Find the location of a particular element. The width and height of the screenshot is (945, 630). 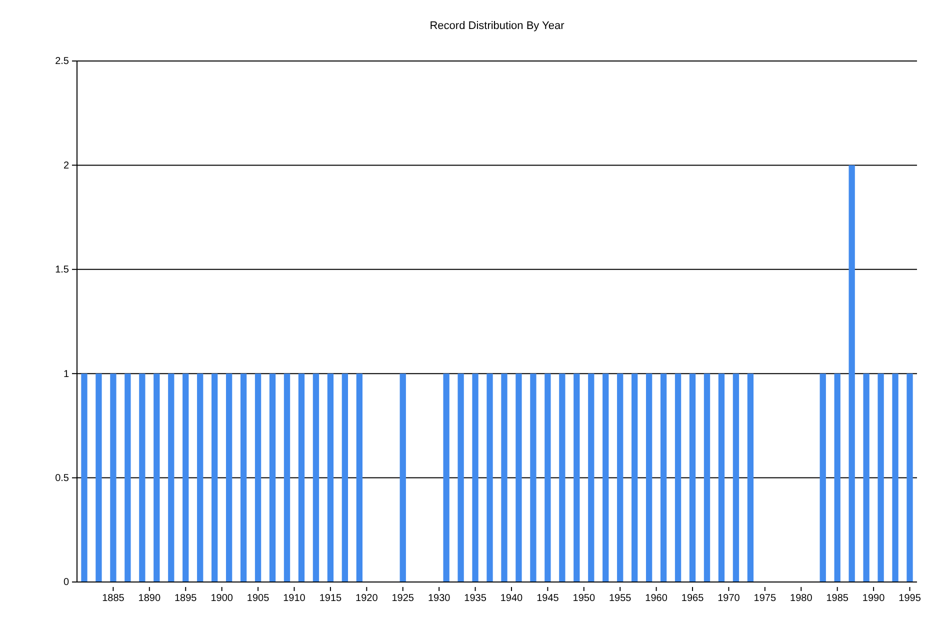

y-tick-label: 1 is located at coordinates (66, 374).